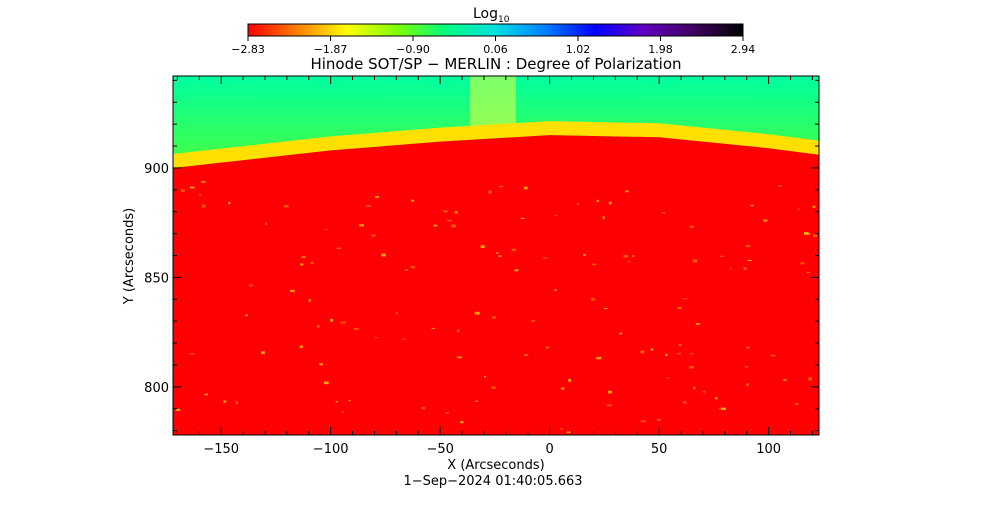  What do you see at coordinates (659, 449) in the screenshot?
I see `x-tick-label: 50` at bounding box center [659, 449].